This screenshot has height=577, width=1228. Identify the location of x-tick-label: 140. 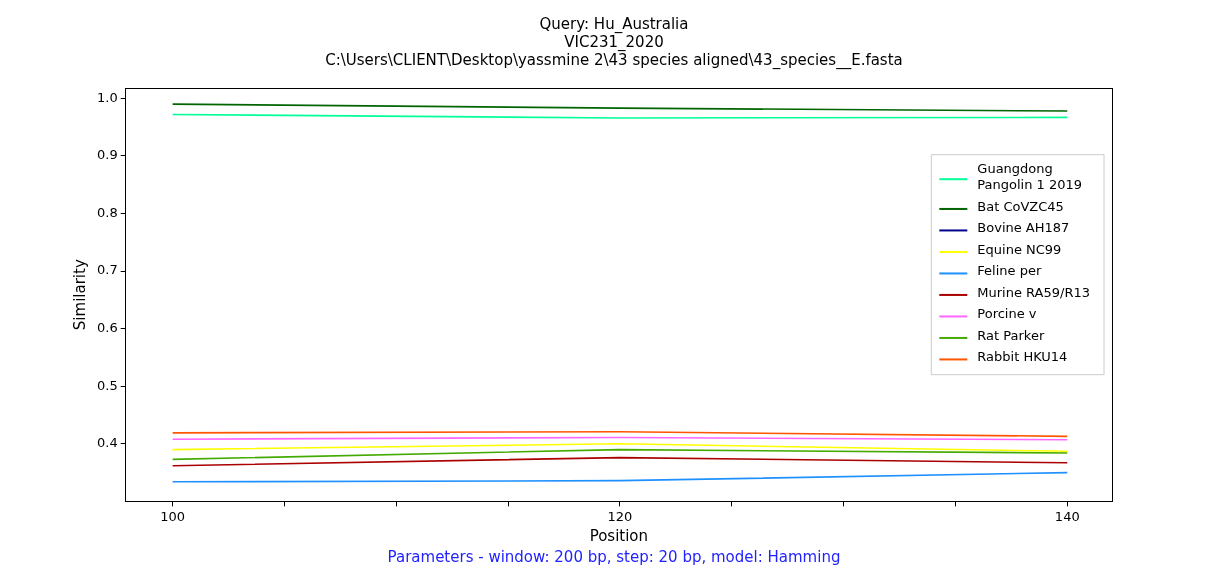
(1067, 516).